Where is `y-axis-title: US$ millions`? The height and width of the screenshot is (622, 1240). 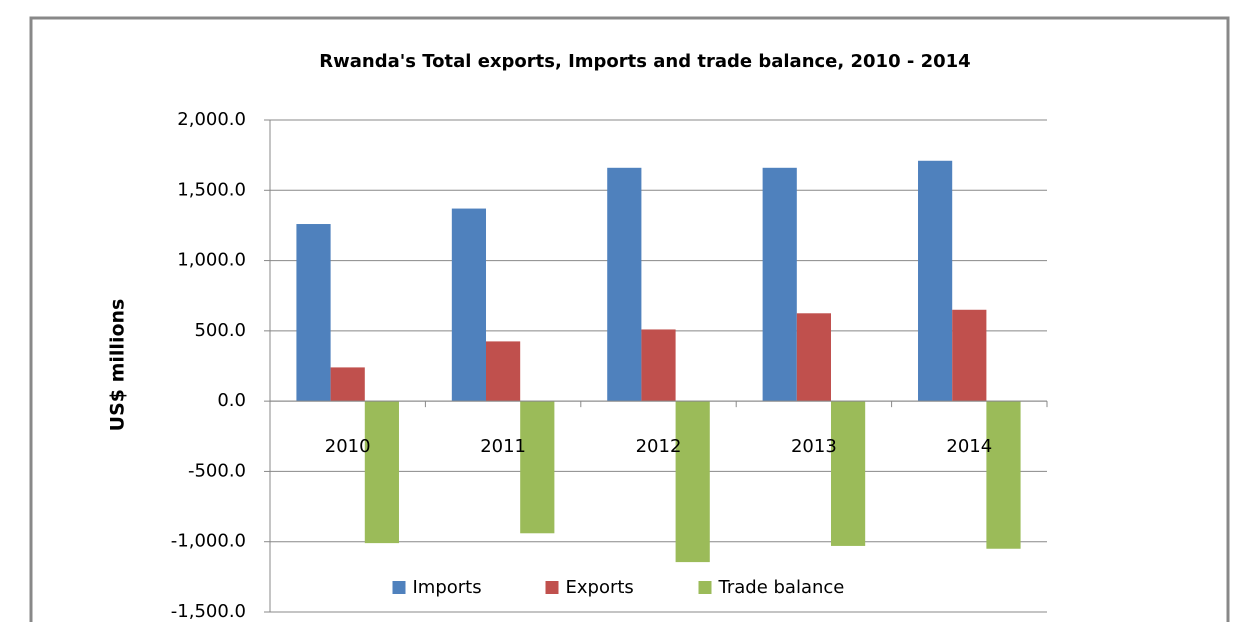 y-axis-title: US$ millions is located at coordinates (118, 365).